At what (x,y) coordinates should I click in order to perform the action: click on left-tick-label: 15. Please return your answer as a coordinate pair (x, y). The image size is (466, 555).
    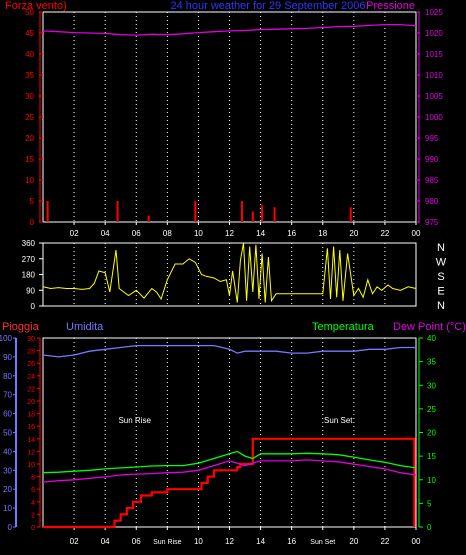
    Looking at the image, I should click on (29, 159).